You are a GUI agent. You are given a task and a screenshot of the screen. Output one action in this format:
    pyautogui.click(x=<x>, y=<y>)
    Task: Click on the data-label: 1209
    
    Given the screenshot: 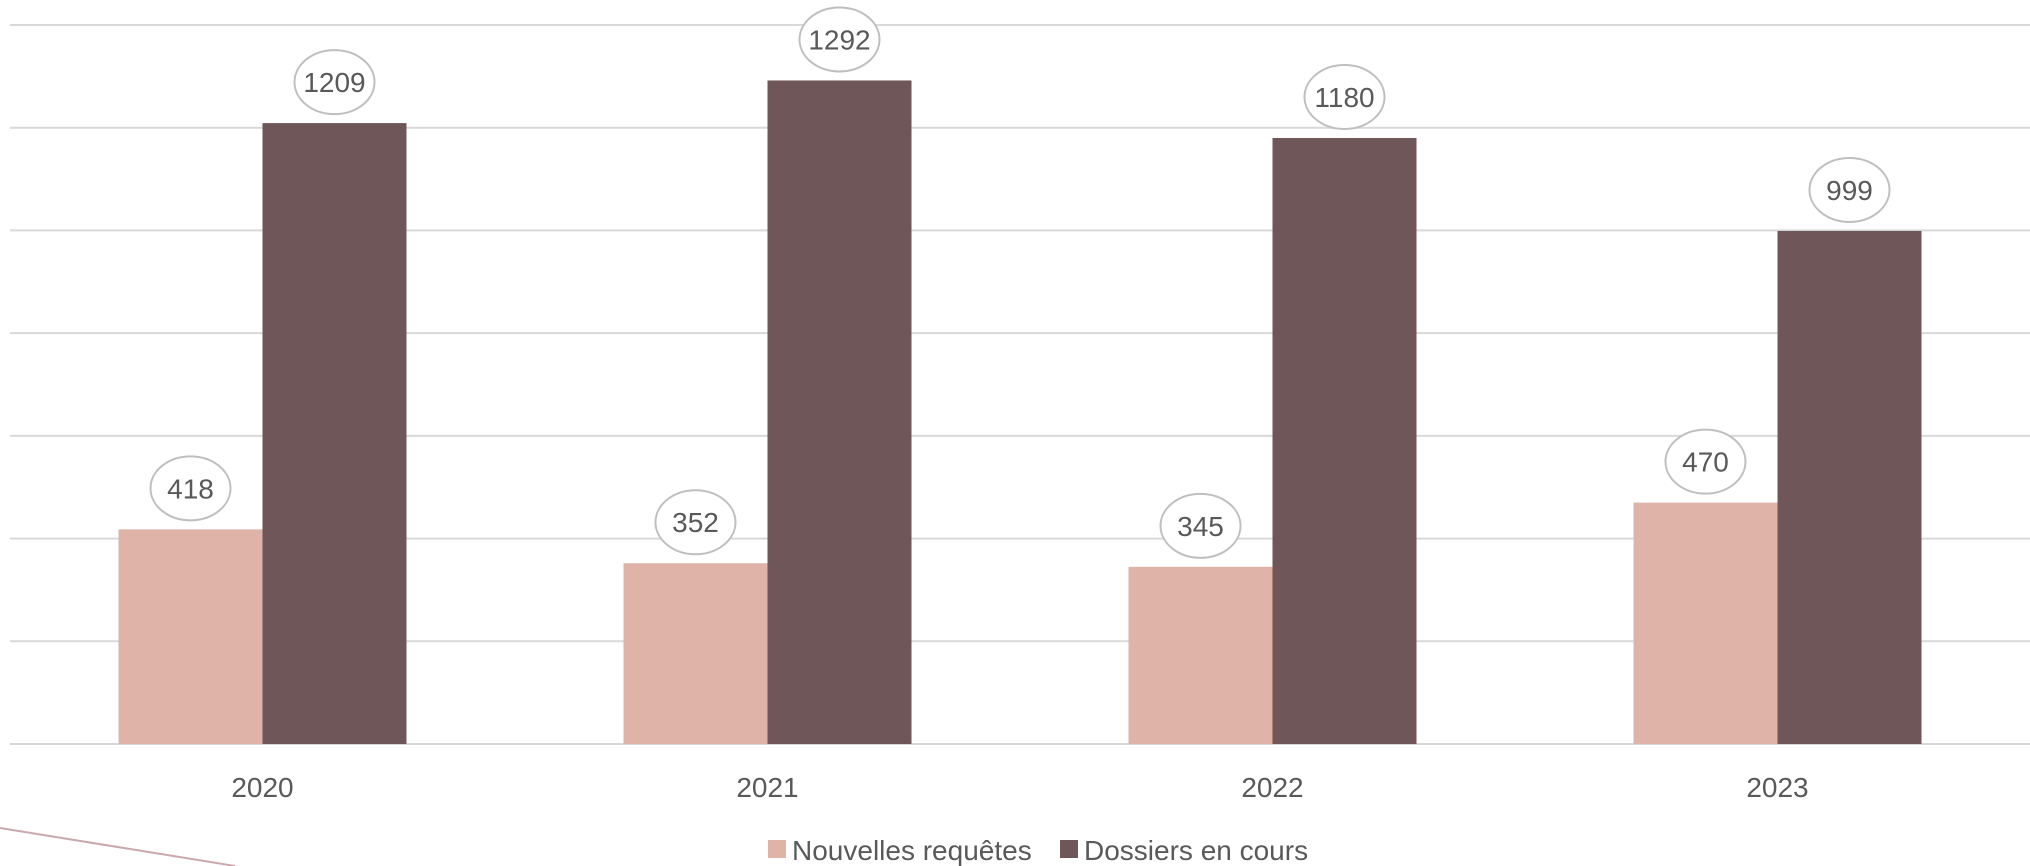 What is the action you would take?
    pyautogui.click(x=334, y=82)
    